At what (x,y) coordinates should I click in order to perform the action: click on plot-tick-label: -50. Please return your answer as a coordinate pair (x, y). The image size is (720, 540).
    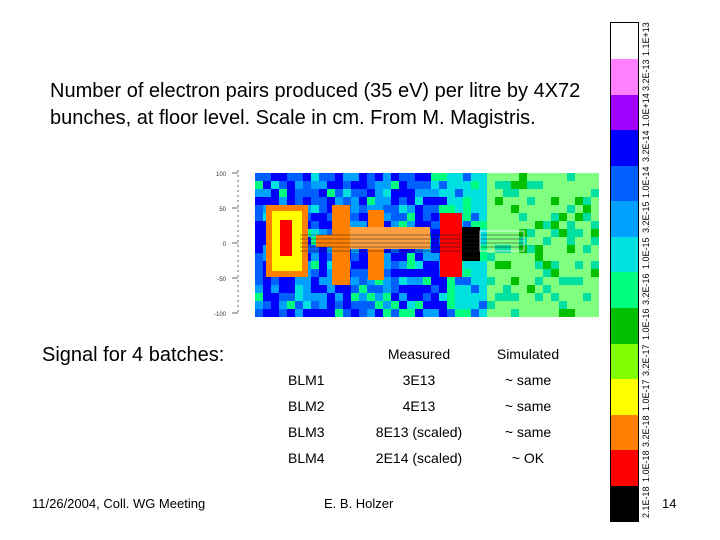
    Looking at the image, I should click on (221, 280).